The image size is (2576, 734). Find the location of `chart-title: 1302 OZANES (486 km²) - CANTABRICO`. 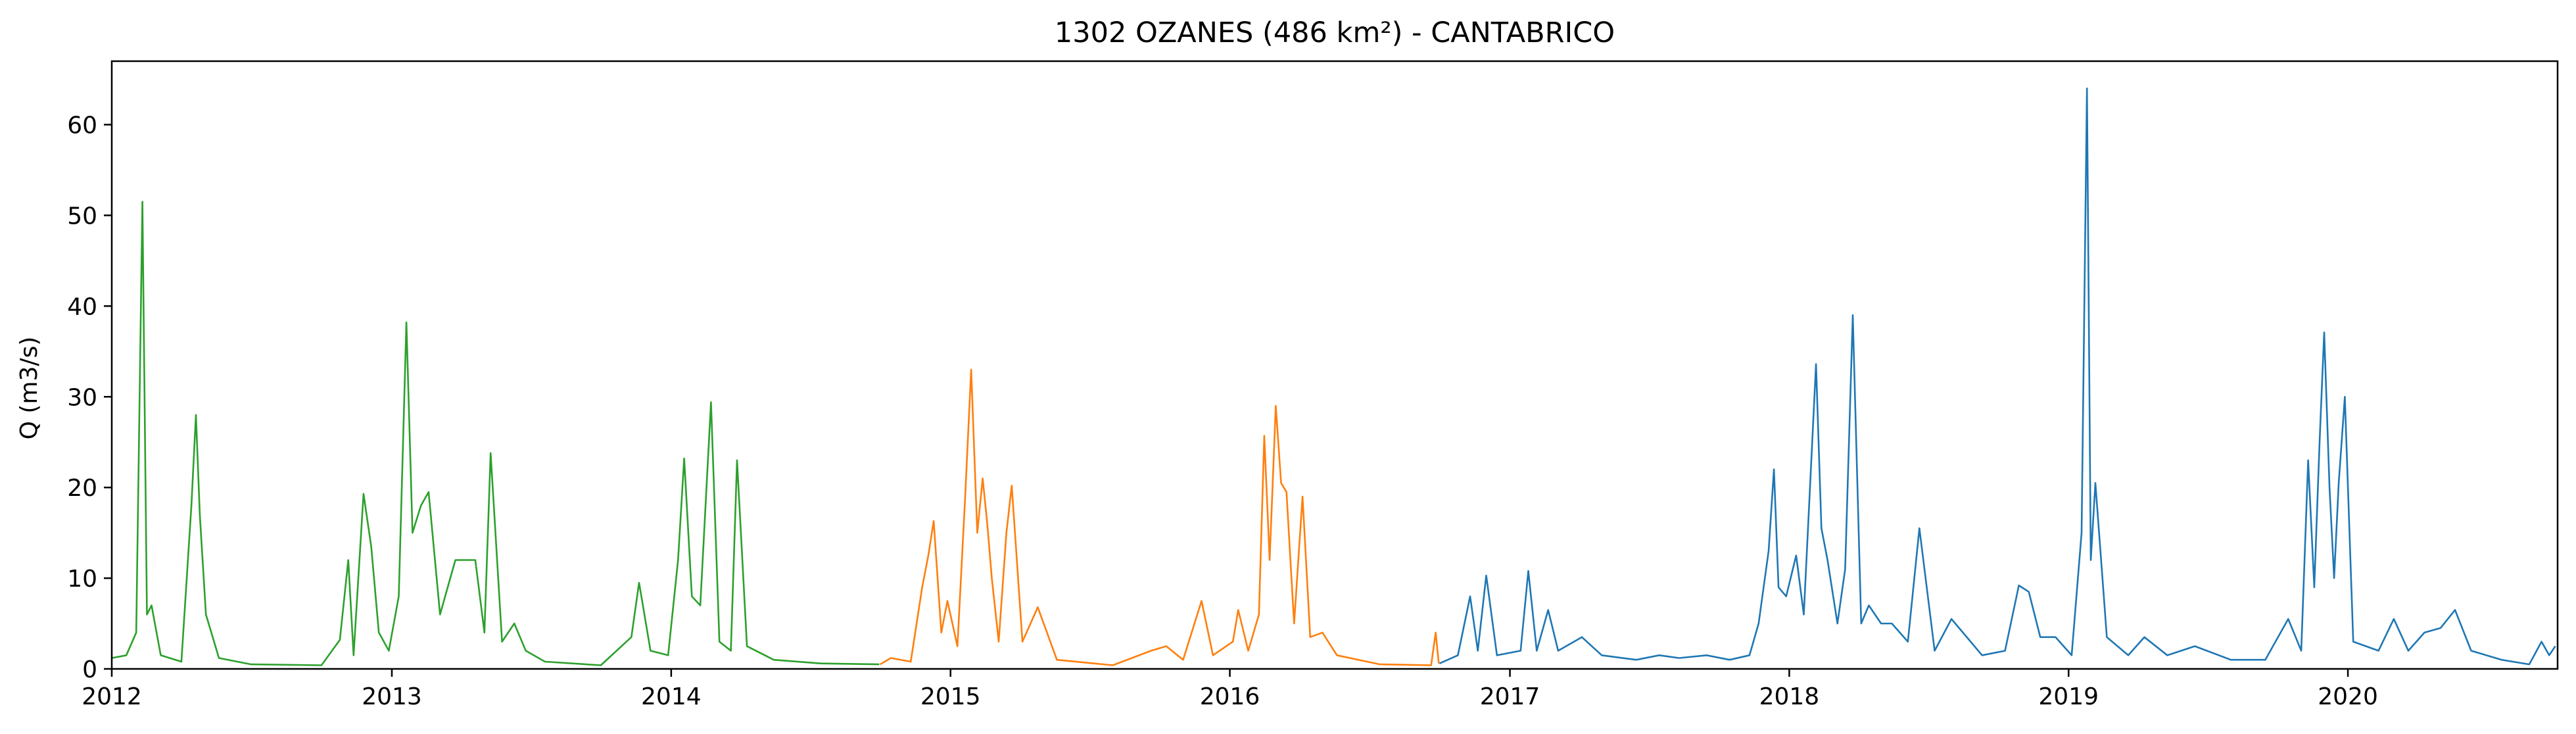

chart-title: 1302 OZANES (486 km²) - CANTABRICO is located at coordinates (1335, 32).